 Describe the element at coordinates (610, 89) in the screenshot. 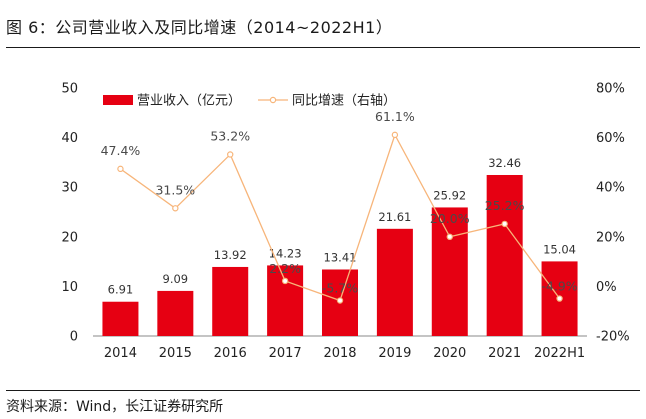

I see `right-axis-tick-label: 80%` at that location.